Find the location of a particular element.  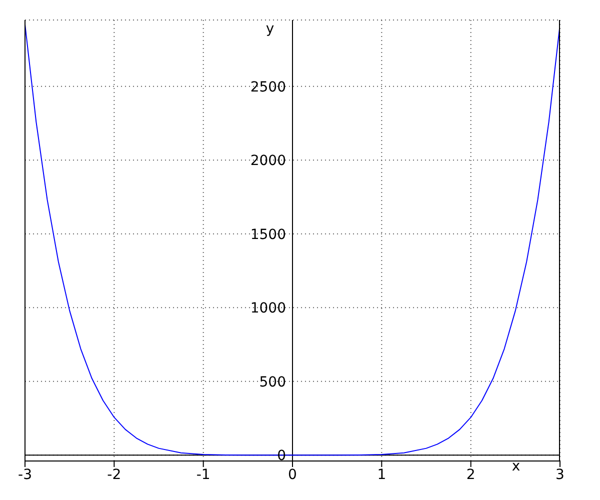

x-tick-label: 2 is located at coordinates (471, 474).